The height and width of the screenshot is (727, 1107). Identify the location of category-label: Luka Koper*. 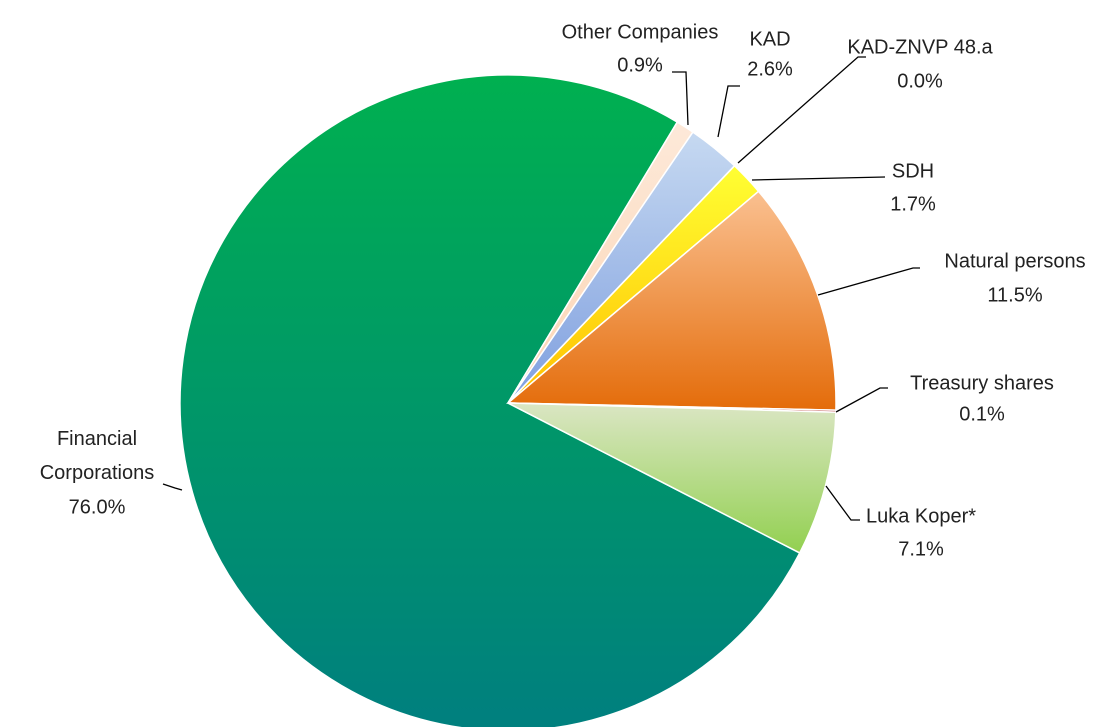
(921, 516).